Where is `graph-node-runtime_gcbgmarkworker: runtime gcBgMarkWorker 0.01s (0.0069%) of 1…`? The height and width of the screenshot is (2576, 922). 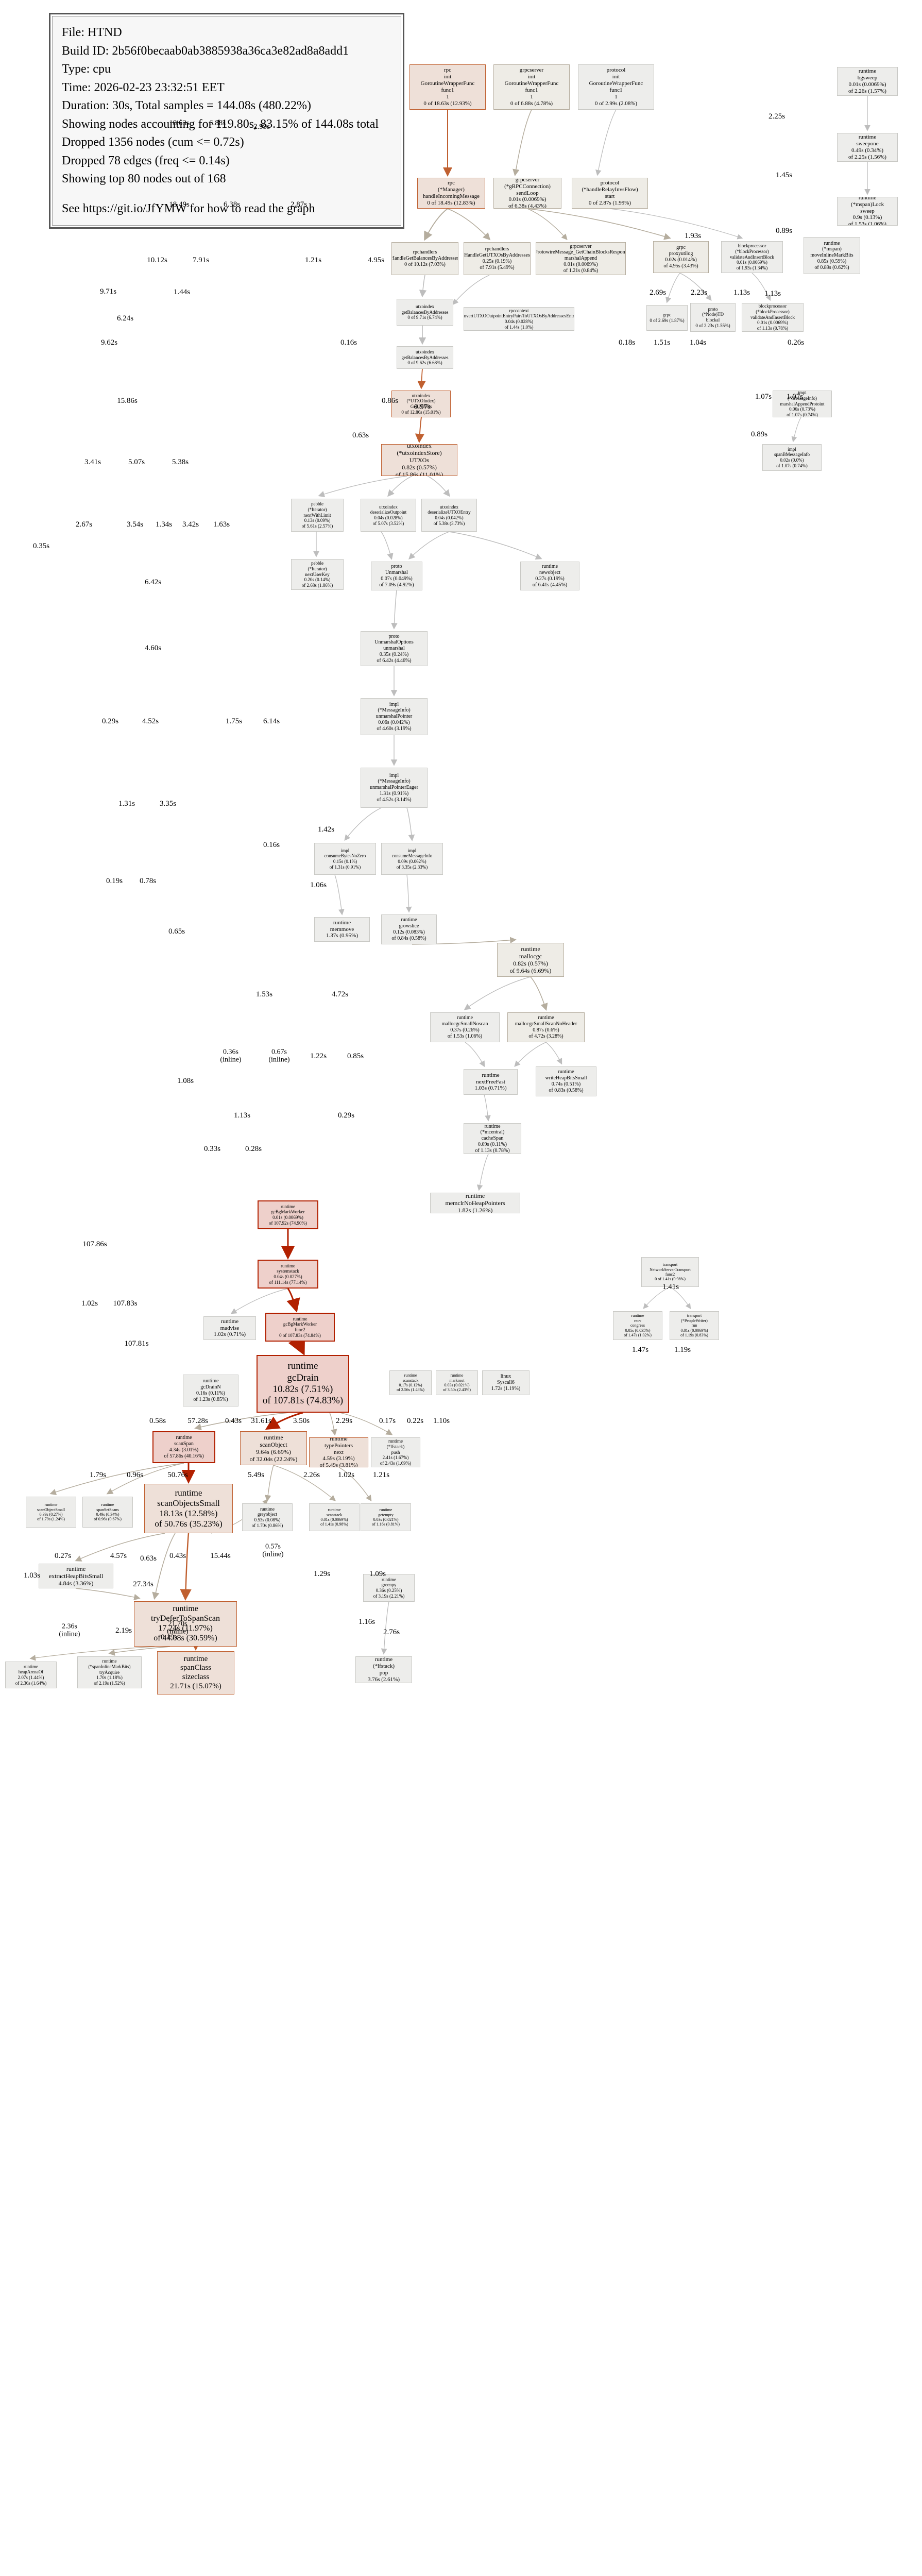 graph-node-runtime_gcbgmarkworker: runtime gcBgMarkWorker 0.01s (0.0069%) of 1… is located at coordinates (288, 1214).